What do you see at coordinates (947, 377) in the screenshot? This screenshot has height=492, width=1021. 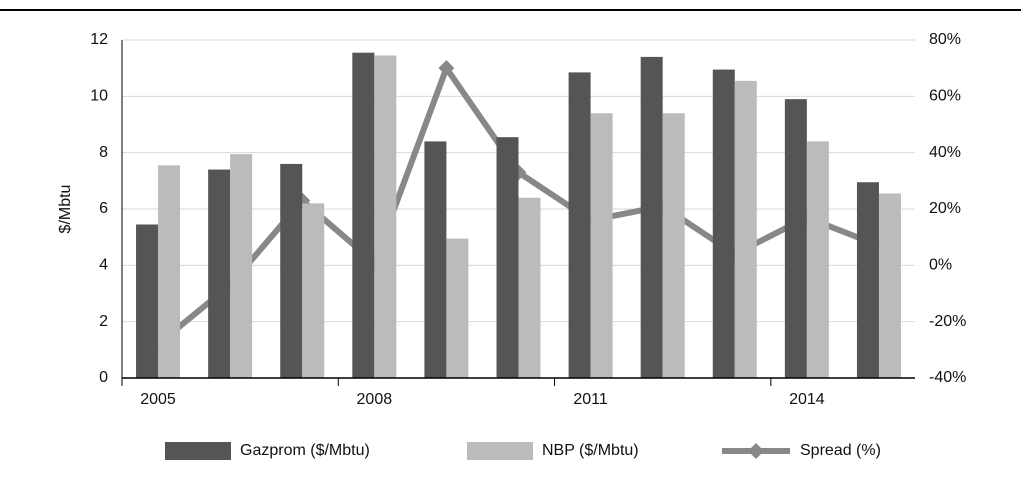 I see `y2-tick-label: -40%` at bounding box center [947, 377].